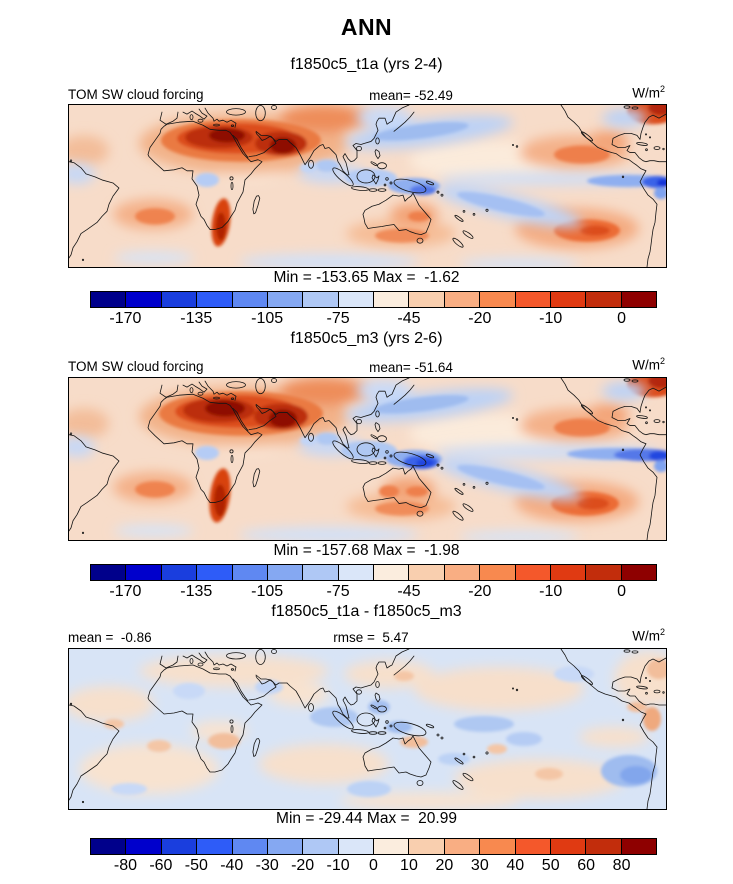  I want to click on panel-1-field-label: TOM SW cloud forcing, so click(136, 94).